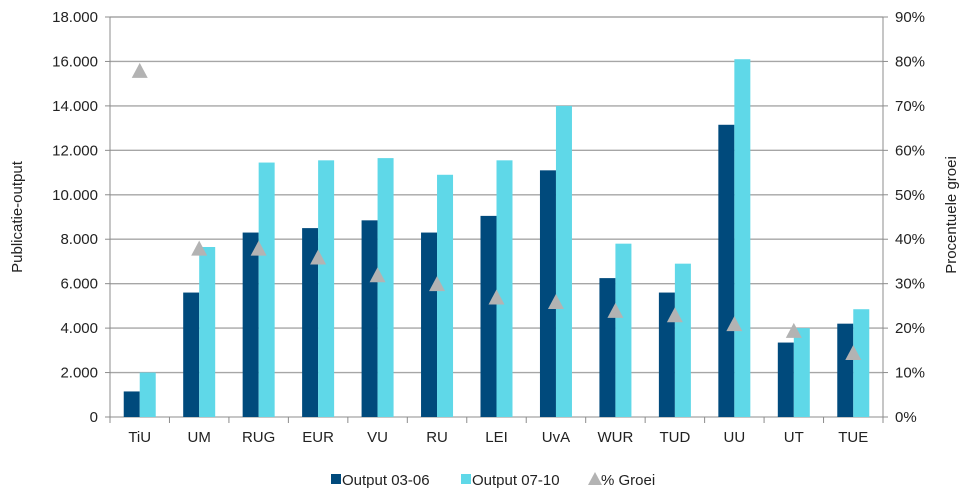  What do you see at coordinates (910, 150) in the screenshot?
I see `y2-tick-label: 60%` at bounding box center [910, 150].